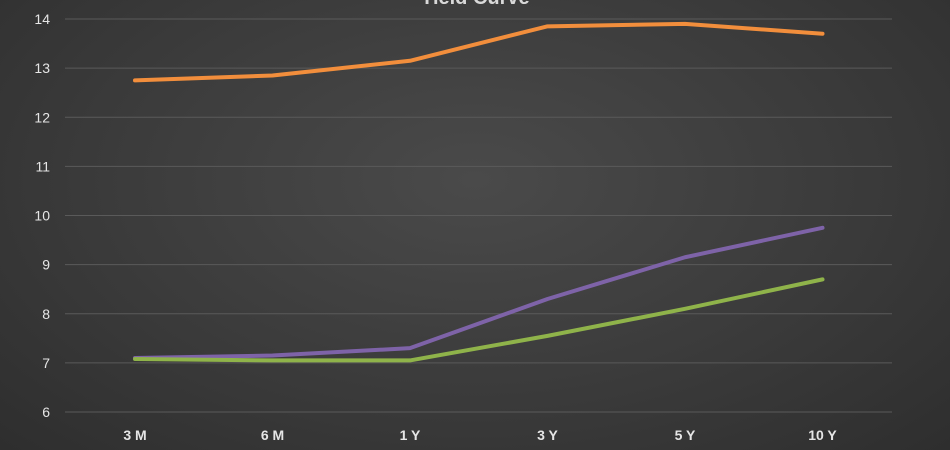 This screenshot has width=950, height=450. Describe the element at coordinates (42, 166) in the screenshot. I see `y-tick-label: 11` at that location.